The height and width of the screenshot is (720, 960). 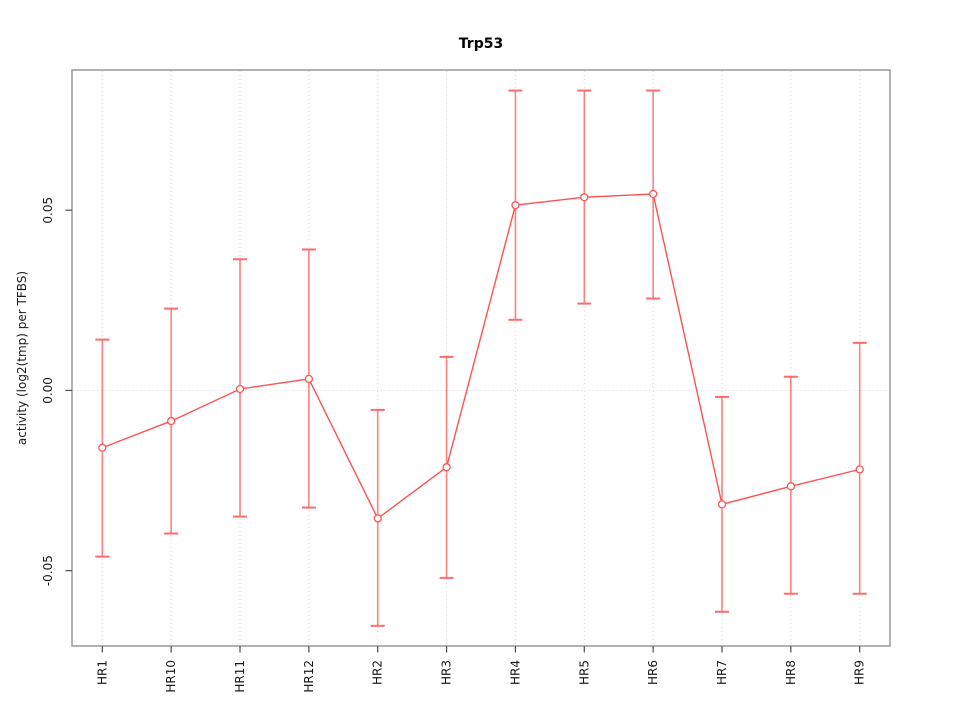 I want to click on x-tick-label: HR9, so click(x=860, y=672).